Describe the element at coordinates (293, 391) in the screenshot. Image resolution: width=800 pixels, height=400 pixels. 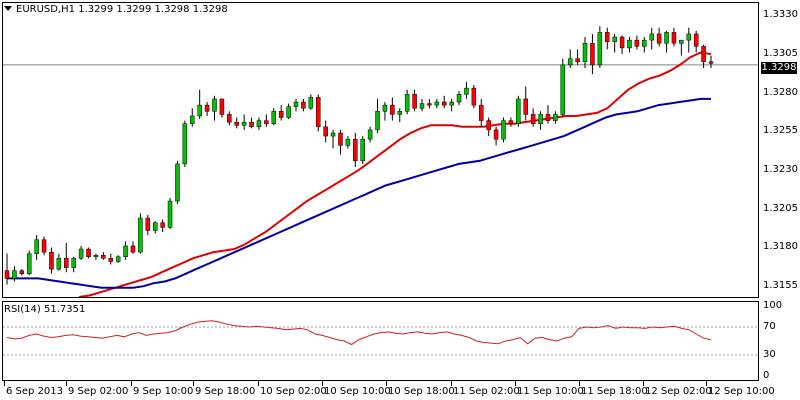
I see `time-tick-label: 10 Sep 02:00` at that location.